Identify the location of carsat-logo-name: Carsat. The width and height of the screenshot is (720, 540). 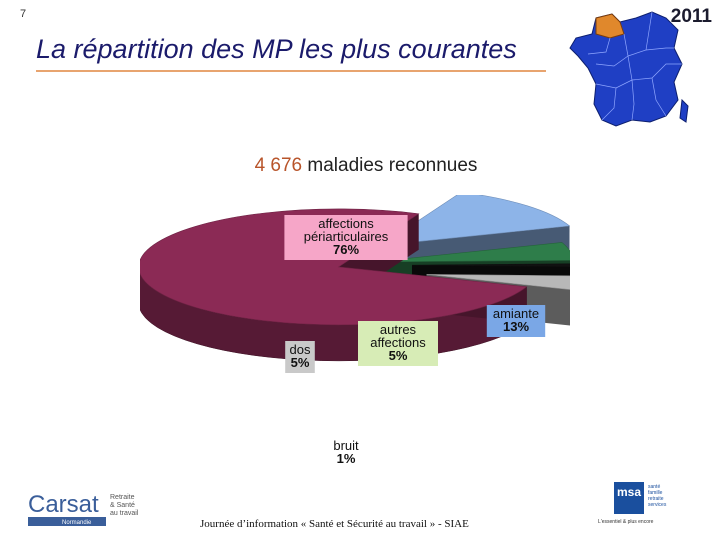
(63, 504).